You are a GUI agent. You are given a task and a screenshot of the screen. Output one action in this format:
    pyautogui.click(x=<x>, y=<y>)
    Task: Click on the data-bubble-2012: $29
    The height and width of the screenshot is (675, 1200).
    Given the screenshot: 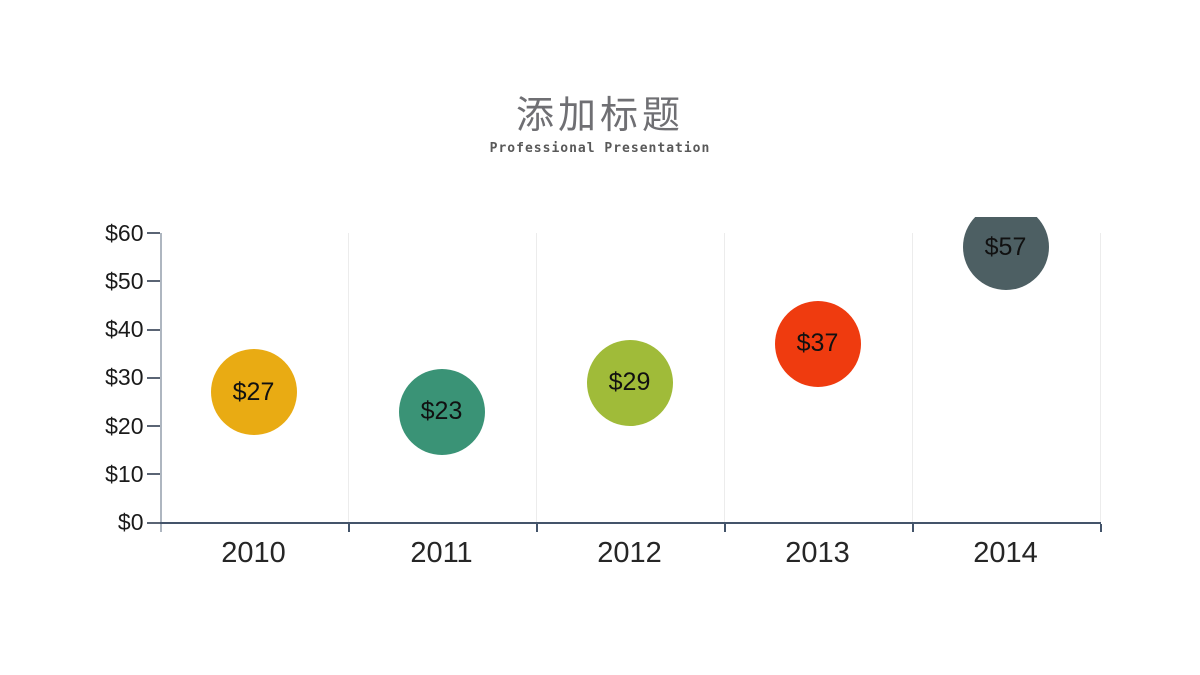 What is the action you would take?
    pyautogui.click(x=629, y=382)
    